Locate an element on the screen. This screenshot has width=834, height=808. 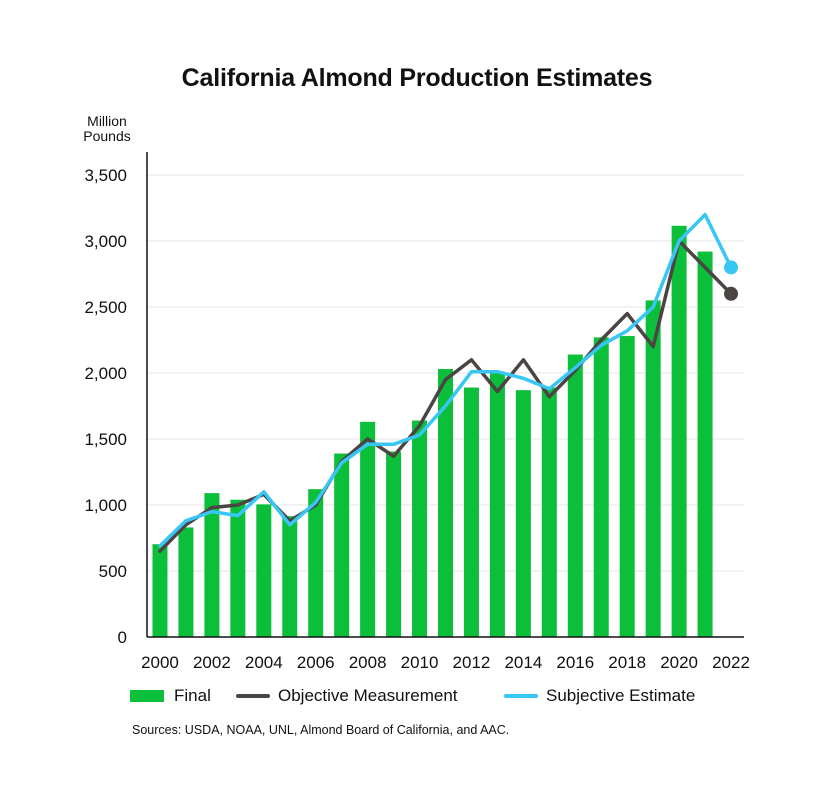
x-tick-label: 2010 is located at coordinates (420, 662).